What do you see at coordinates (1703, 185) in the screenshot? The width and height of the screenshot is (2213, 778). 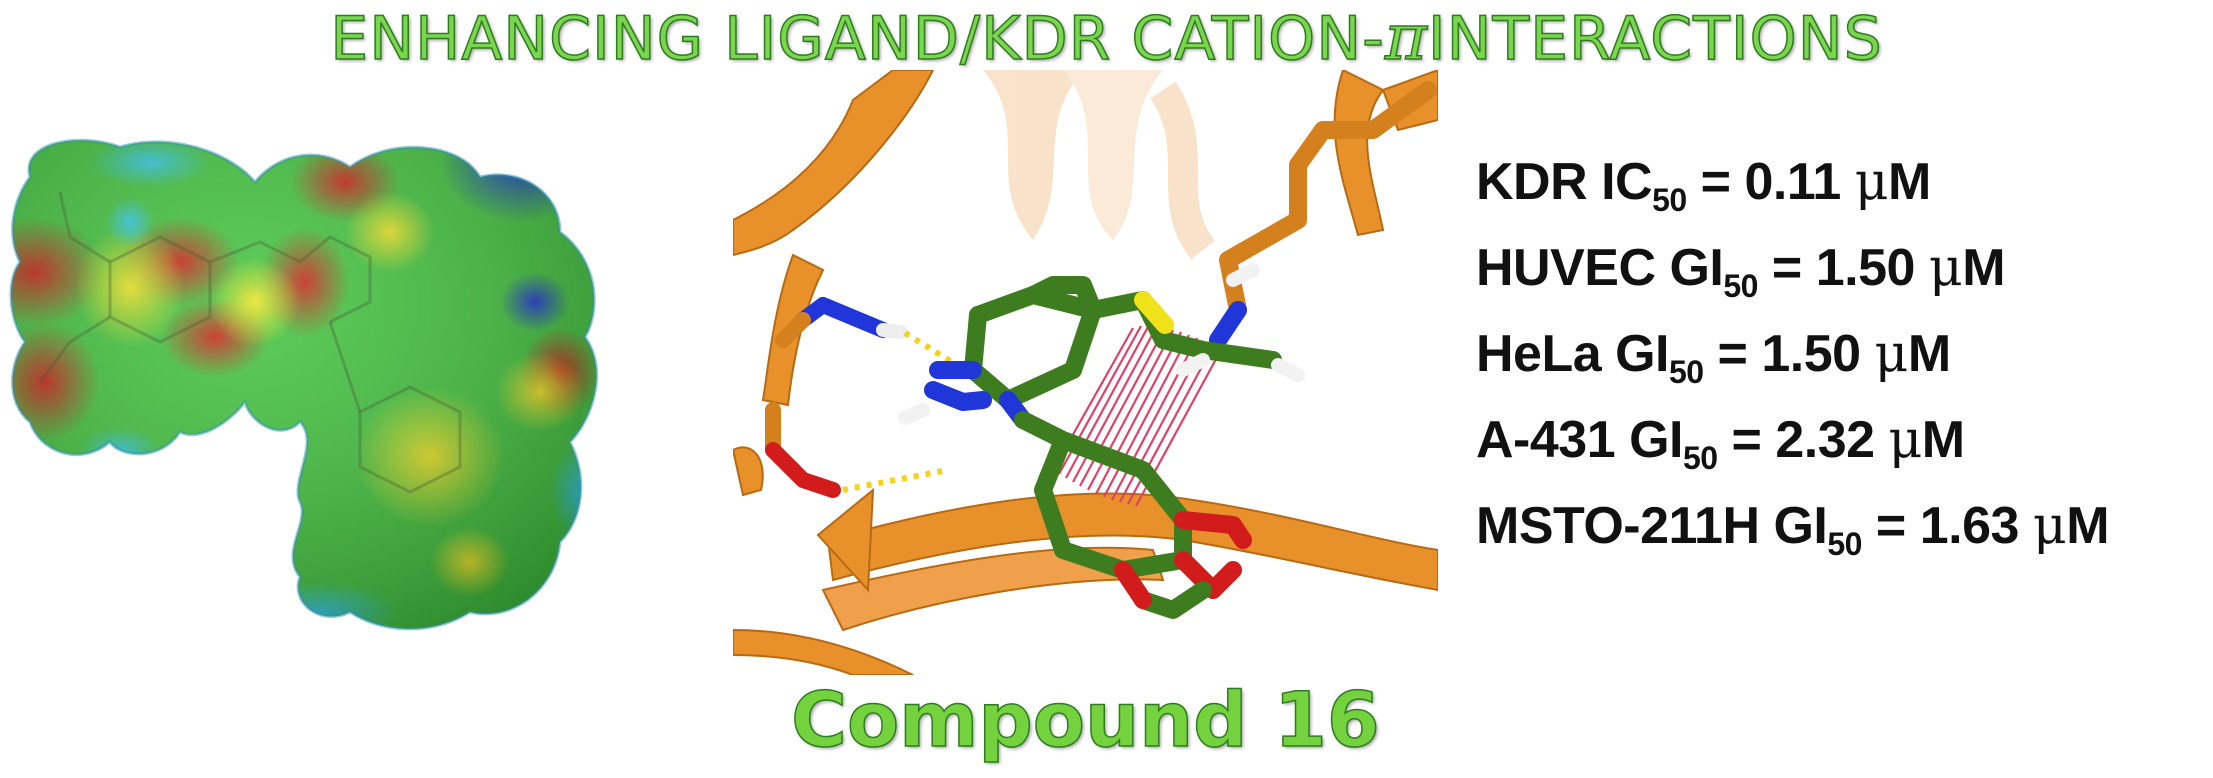 I see `activity-kdr-ic50: KDR IC50 = 0.11 μM` at bounding box center [1703, 185].